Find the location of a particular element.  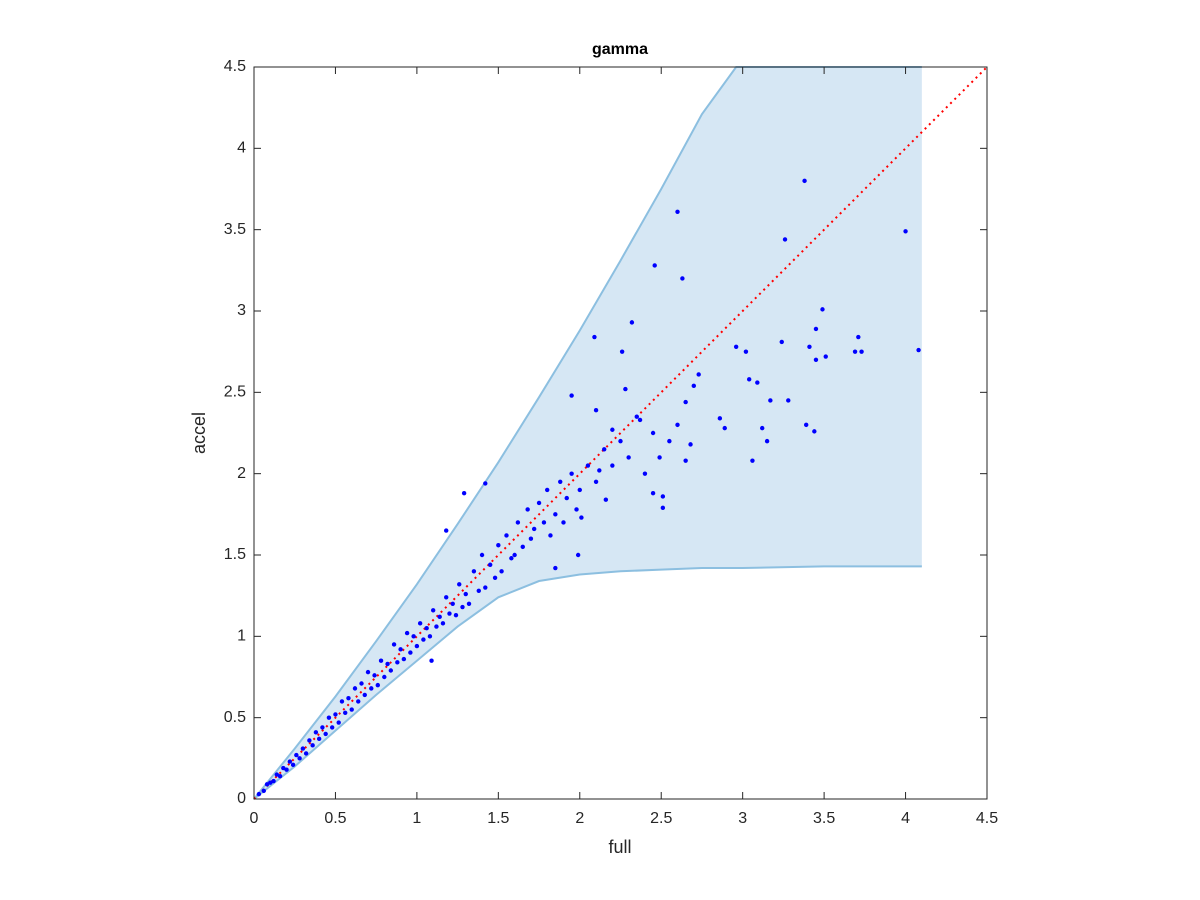

x-tick-label: 3.5 is located at coordinates (824, 818).